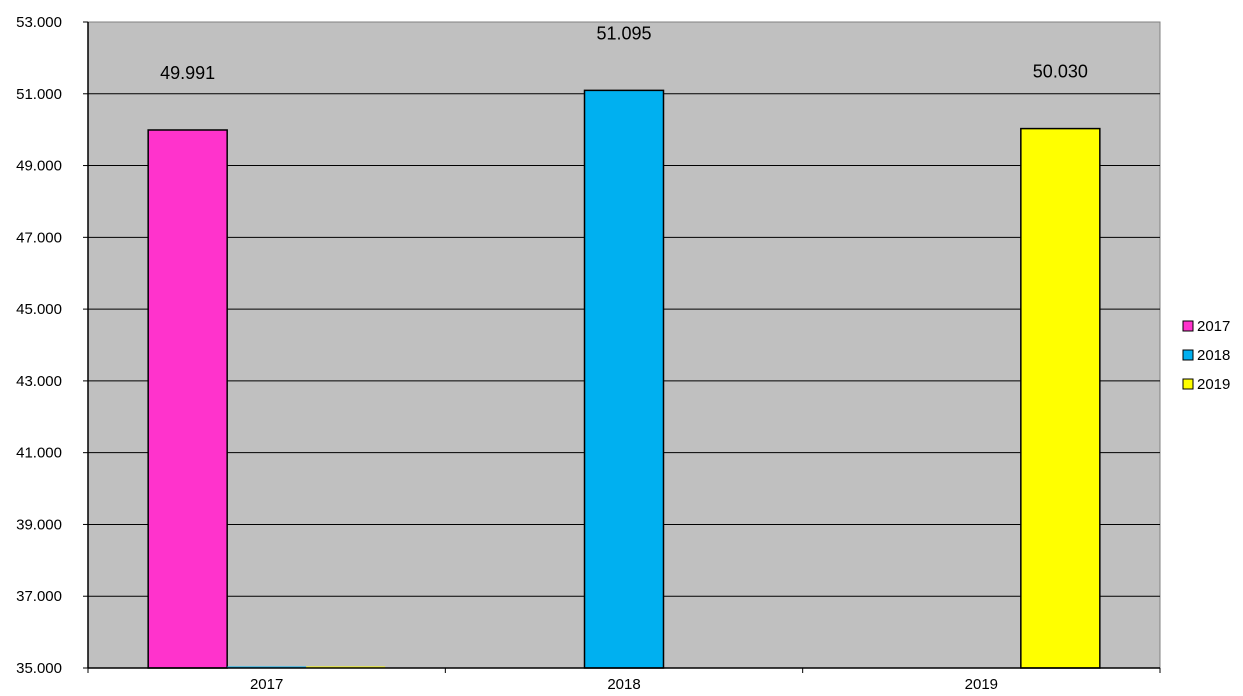 The image size is (1243, 696). What do you see at coordinates (39, 166) in the screenshot?
I see `y-tick-label: 49.000` at bounding box center [39, 166].